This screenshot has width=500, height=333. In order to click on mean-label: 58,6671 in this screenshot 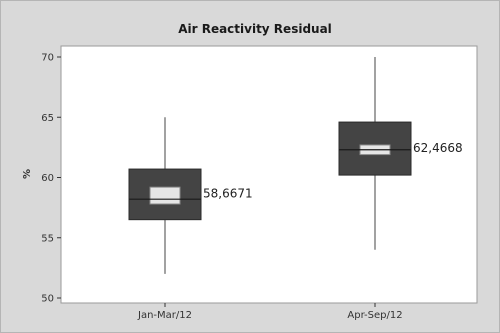, I will do `click(228, 194)`.